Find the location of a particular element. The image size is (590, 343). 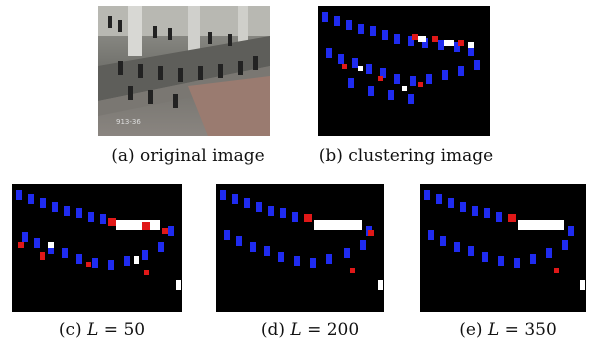

timestamp-stamp: 913-36 is located at coordinates (128, 122).